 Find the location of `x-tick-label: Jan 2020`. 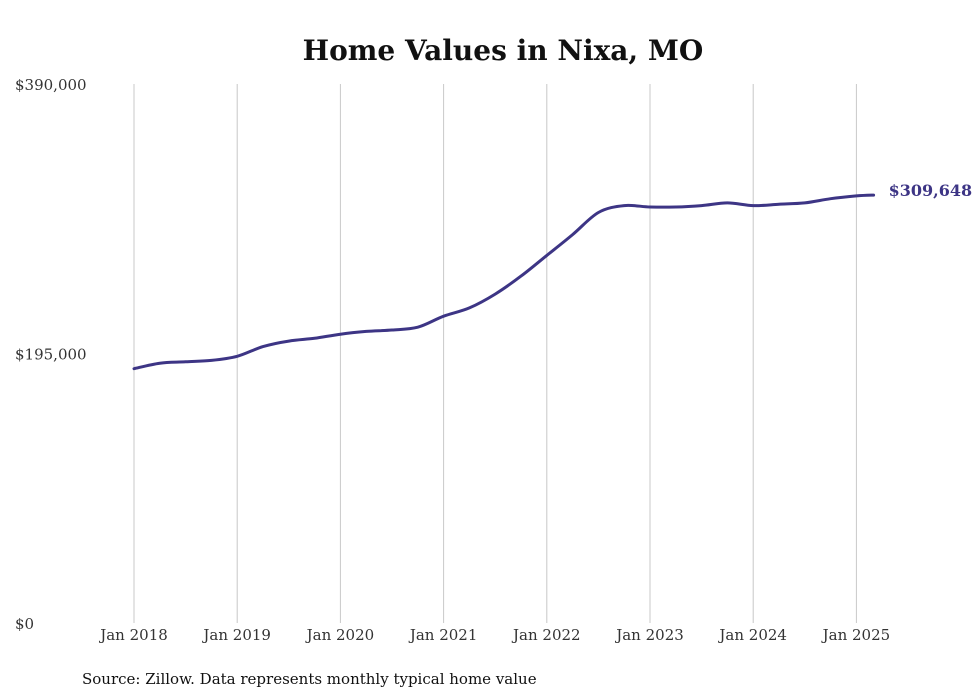

x-tick-label: Jan 2020 is located at coordinates (340, 635).